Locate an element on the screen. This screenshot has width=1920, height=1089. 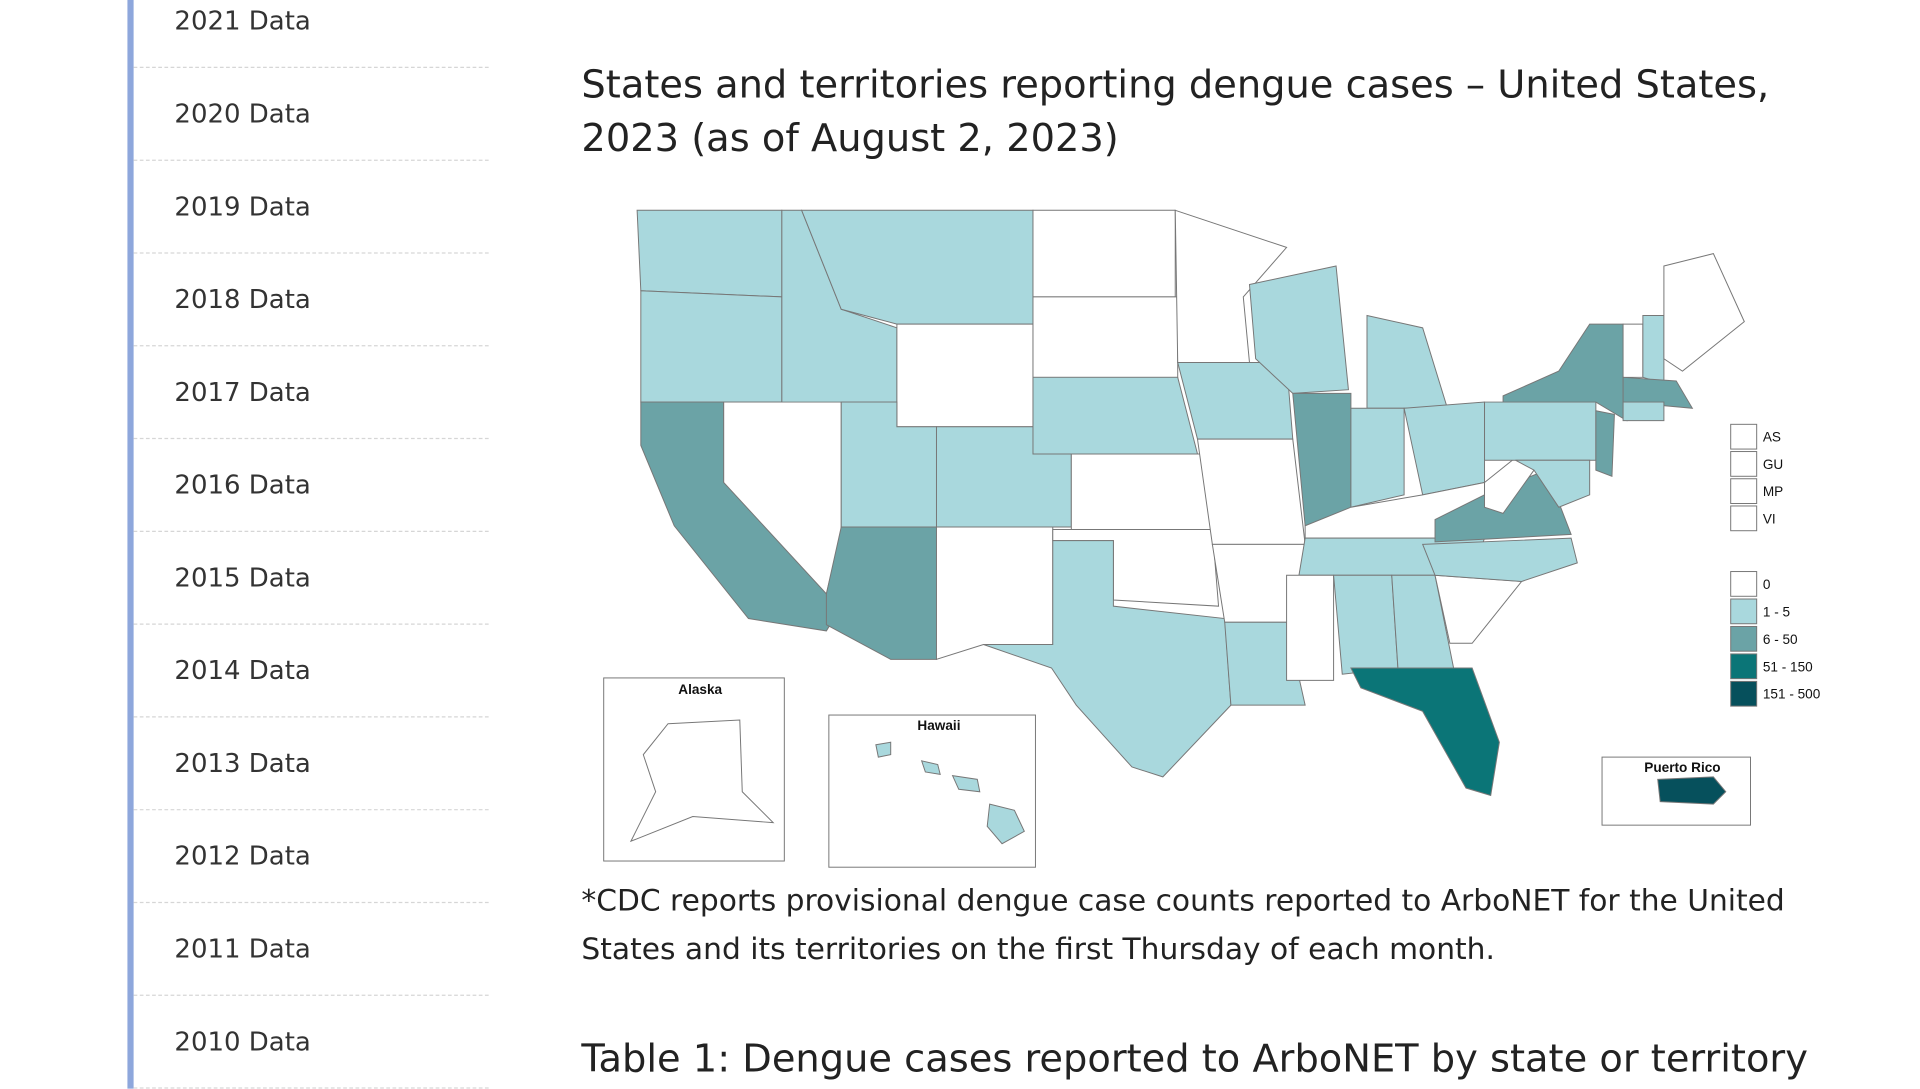
sidebar-link: 2013 Data is located at coordinates (311, 764).